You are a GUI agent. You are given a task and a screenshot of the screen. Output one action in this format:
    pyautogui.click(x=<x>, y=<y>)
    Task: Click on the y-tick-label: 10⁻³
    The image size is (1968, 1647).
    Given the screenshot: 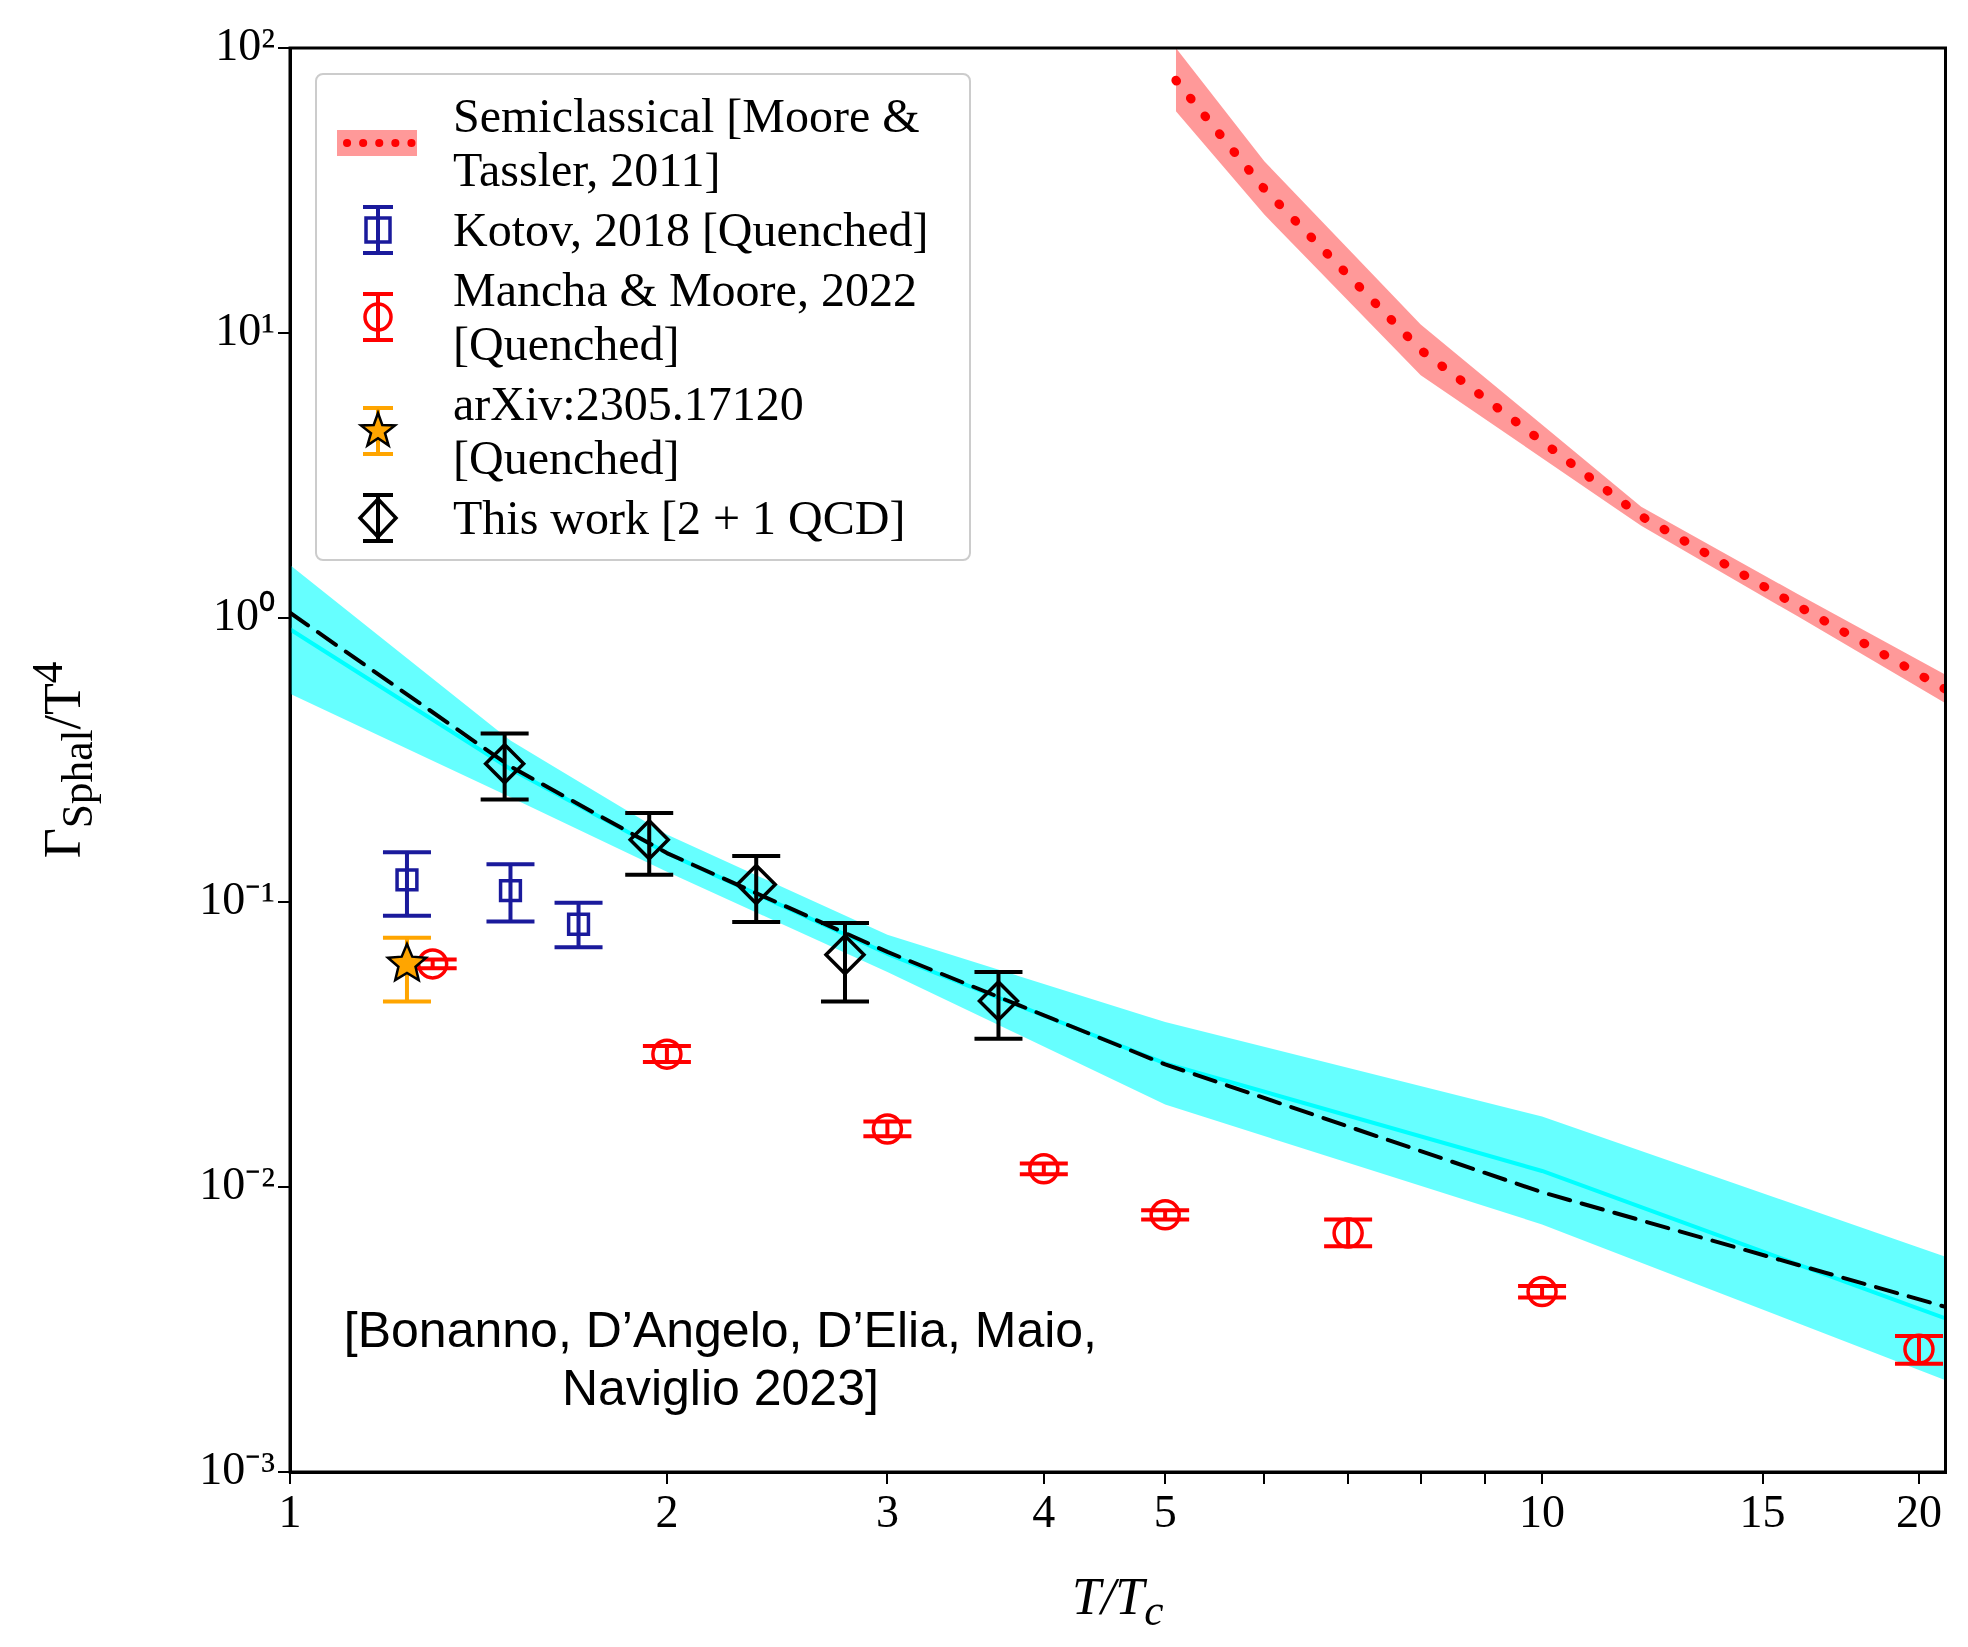 What is the action you would take?
    pyautogui.click(x=237, y=1469)
    